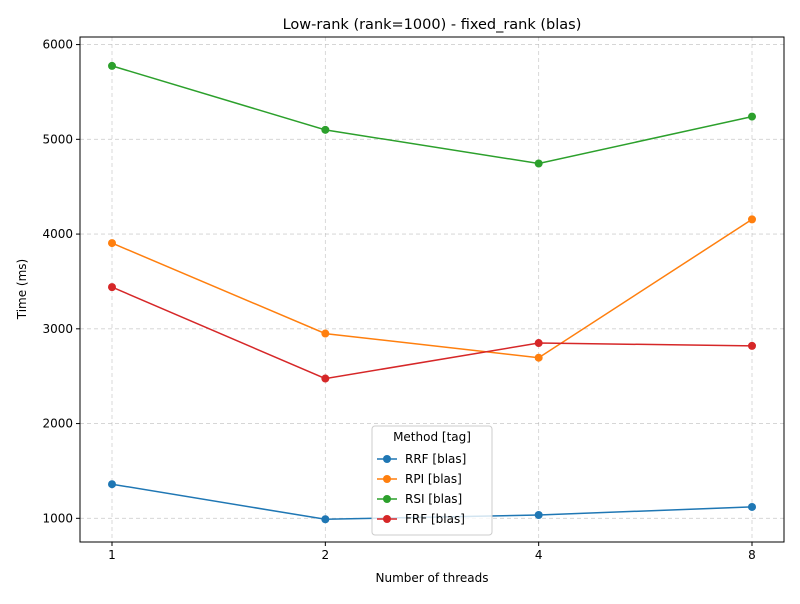 The image size is (800, 604). Describe the element at coordinates (433, 499) in the screenshot. I see `legend-label: RSI [blas]` at that location.